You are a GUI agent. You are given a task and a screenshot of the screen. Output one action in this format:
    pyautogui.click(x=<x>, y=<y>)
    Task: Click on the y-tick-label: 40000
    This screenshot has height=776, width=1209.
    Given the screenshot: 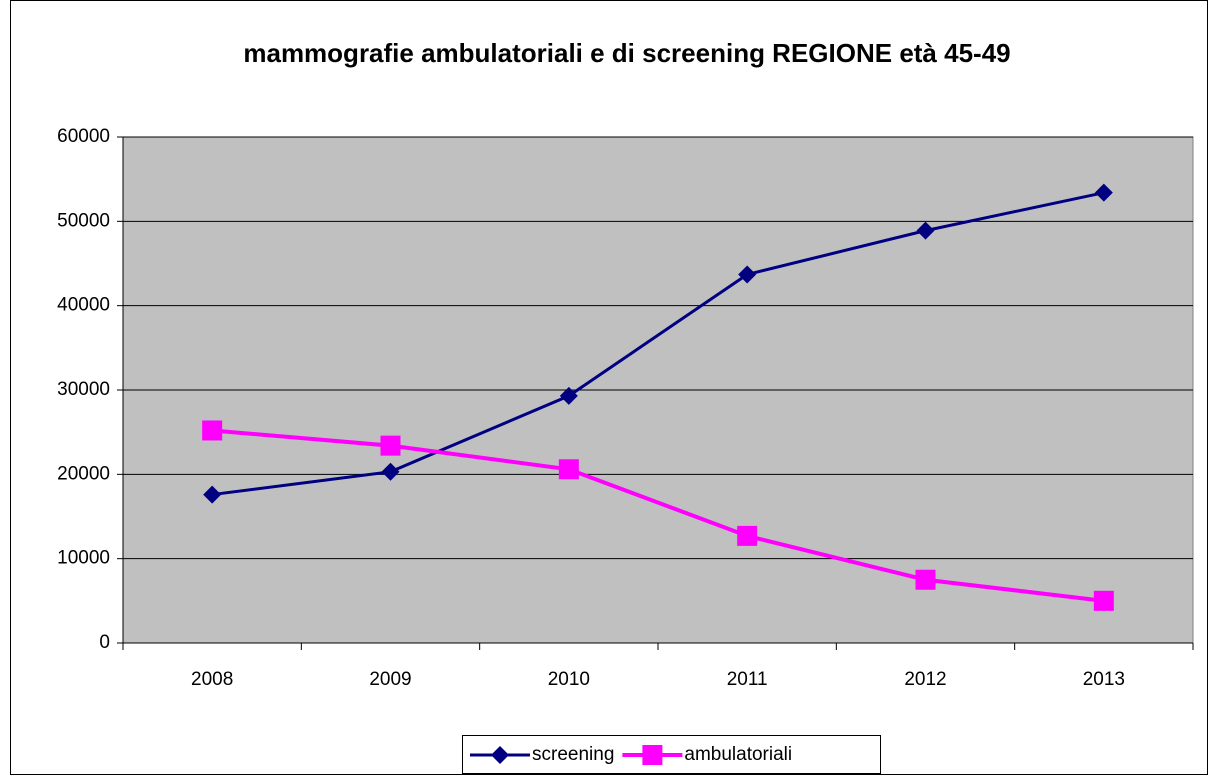 What is the action you would take?
    pyautogui.click(x=83, y=305)
    